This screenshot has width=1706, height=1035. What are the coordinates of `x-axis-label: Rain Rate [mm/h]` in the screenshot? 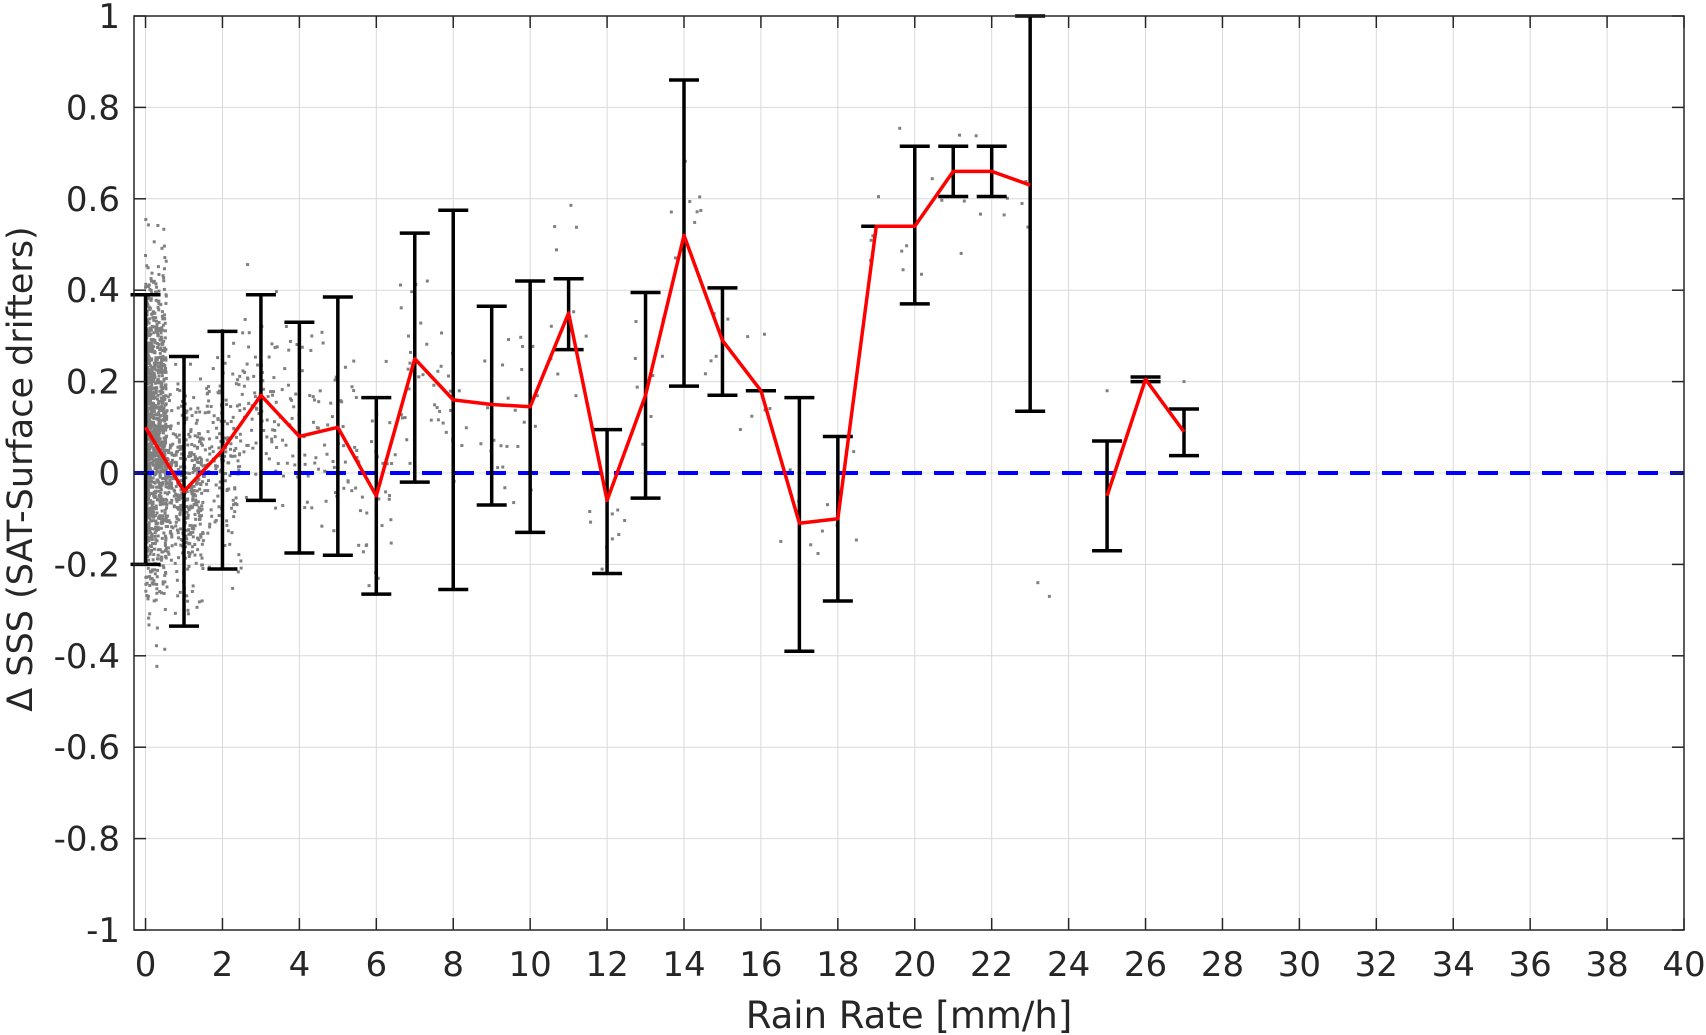 It's located at (909, 1014).